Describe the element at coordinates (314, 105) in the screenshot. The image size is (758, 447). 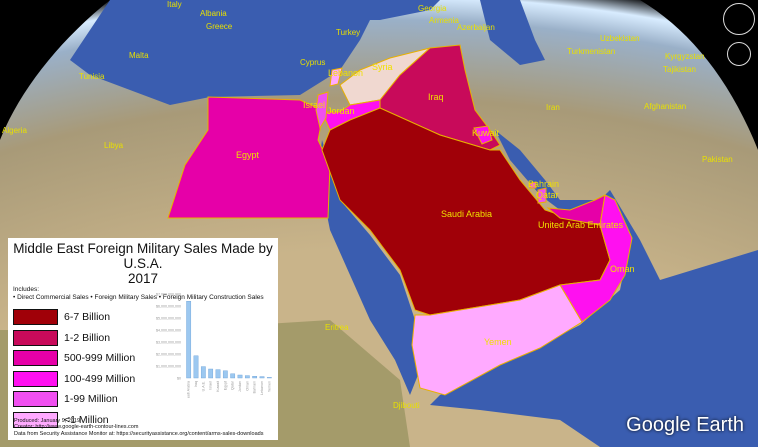
I see `label-israel: Israel` at that location.